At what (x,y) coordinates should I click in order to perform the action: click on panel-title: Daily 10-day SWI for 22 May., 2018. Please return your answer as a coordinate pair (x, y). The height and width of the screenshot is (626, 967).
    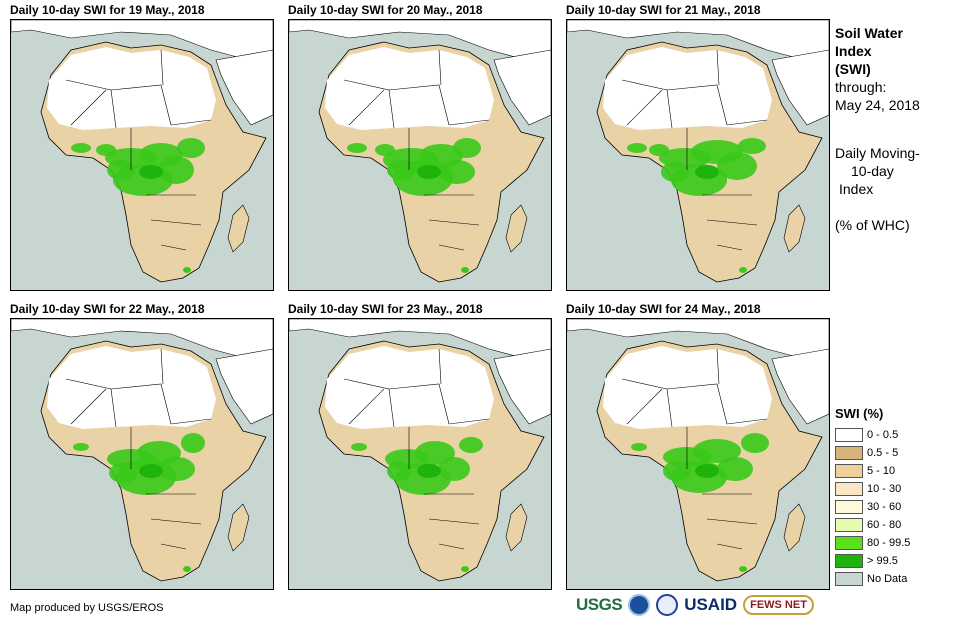
    Looking at the image, I should click on (107, 309).